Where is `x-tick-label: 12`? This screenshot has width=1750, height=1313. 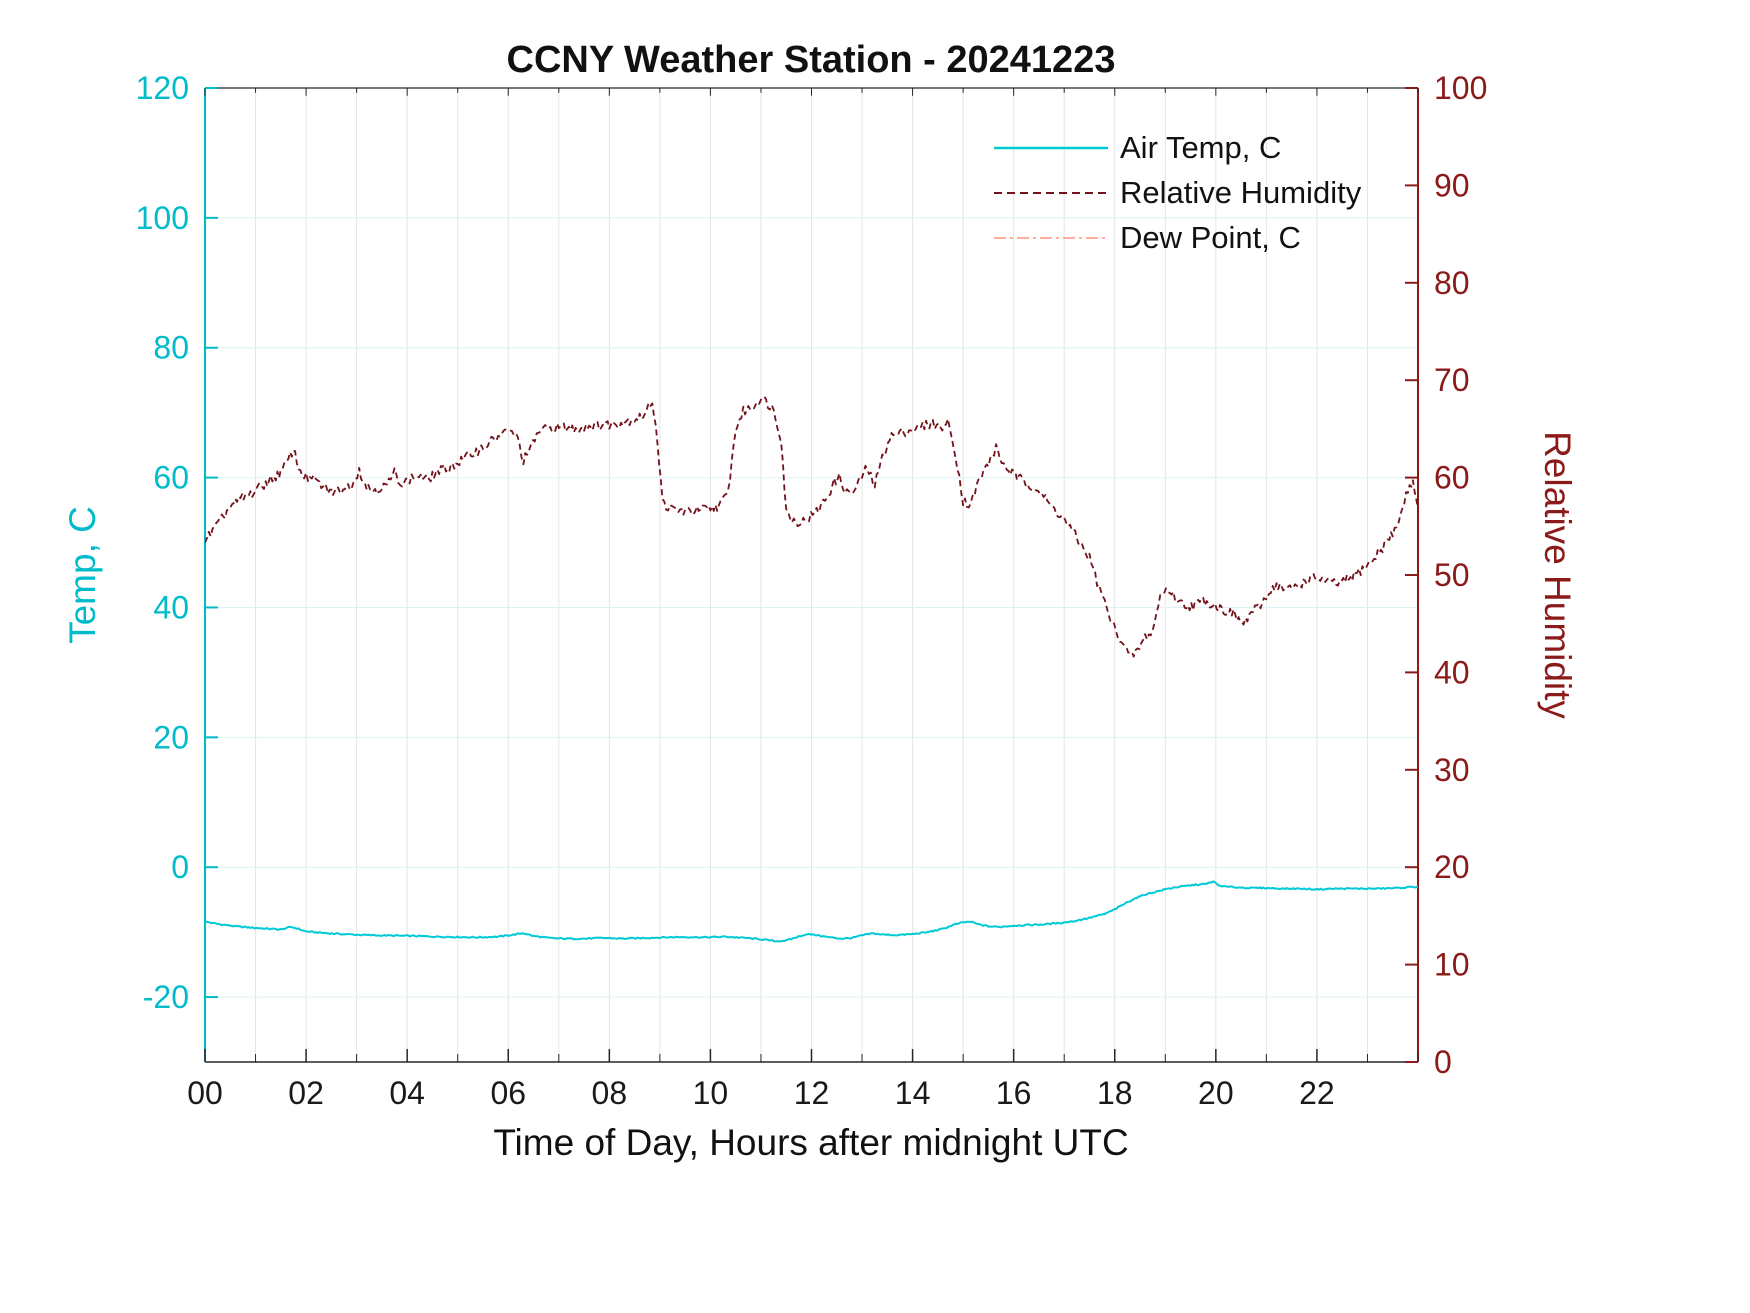
x-tick-label: 12 is located at coordinates (812, 1093).